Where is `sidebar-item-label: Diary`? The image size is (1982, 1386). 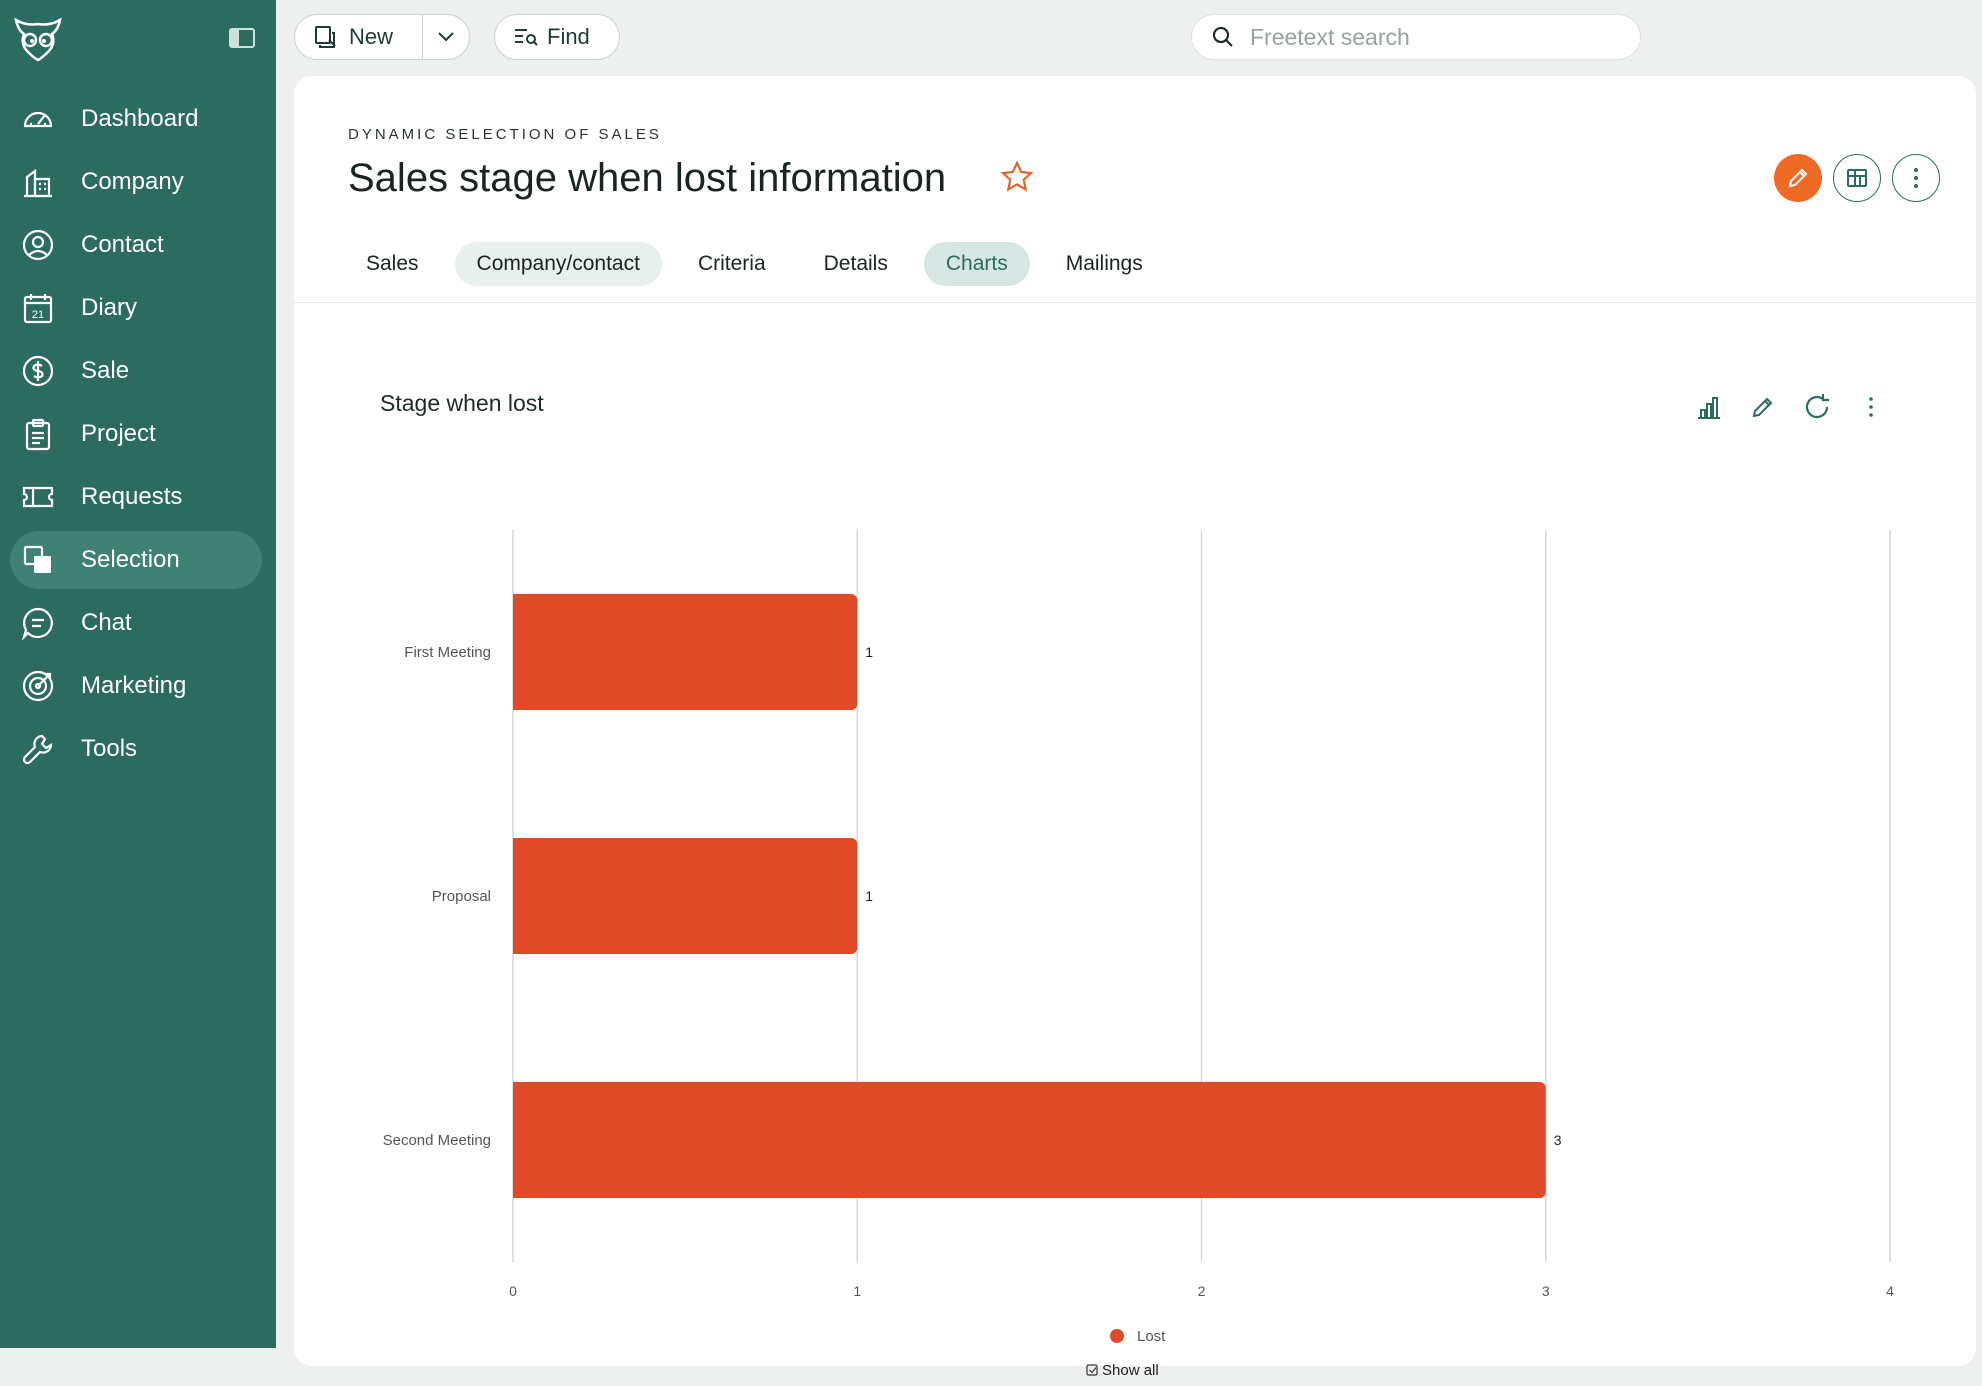 sidebar-item-label: Diary is located at coordinates (109, 307).